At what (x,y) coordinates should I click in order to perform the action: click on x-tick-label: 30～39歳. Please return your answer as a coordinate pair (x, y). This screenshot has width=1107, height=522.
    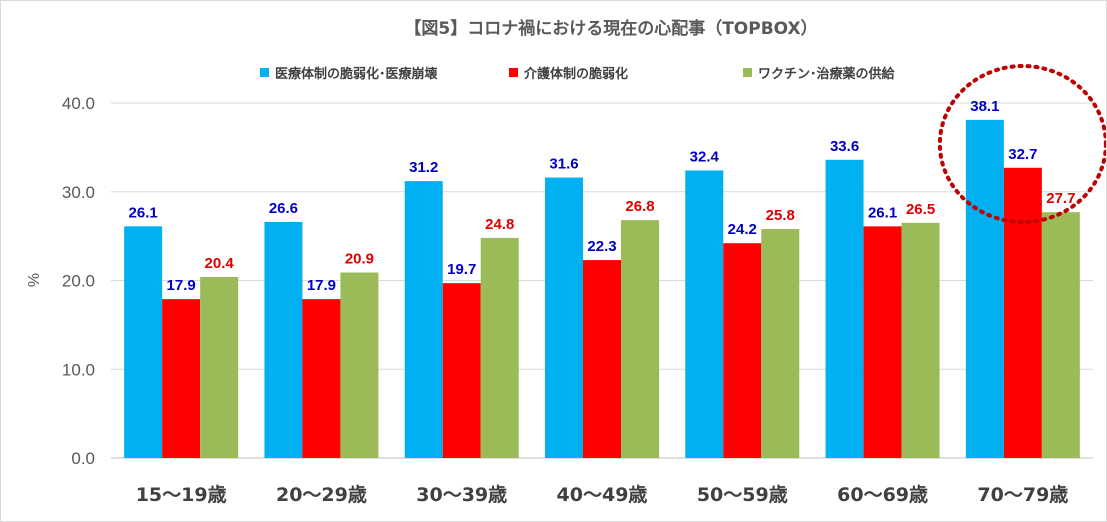
    Looking at the image, I should click on (461, 495).